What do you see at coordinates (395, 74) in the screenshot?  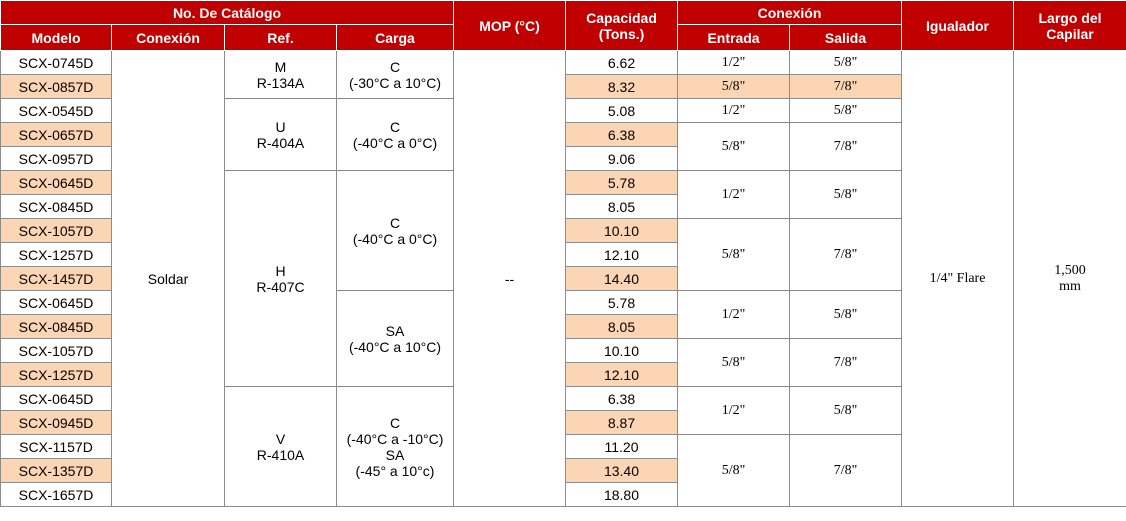 I see `carga-cell: C (-30°C a 10°C)` at bounding box center [395, 74].